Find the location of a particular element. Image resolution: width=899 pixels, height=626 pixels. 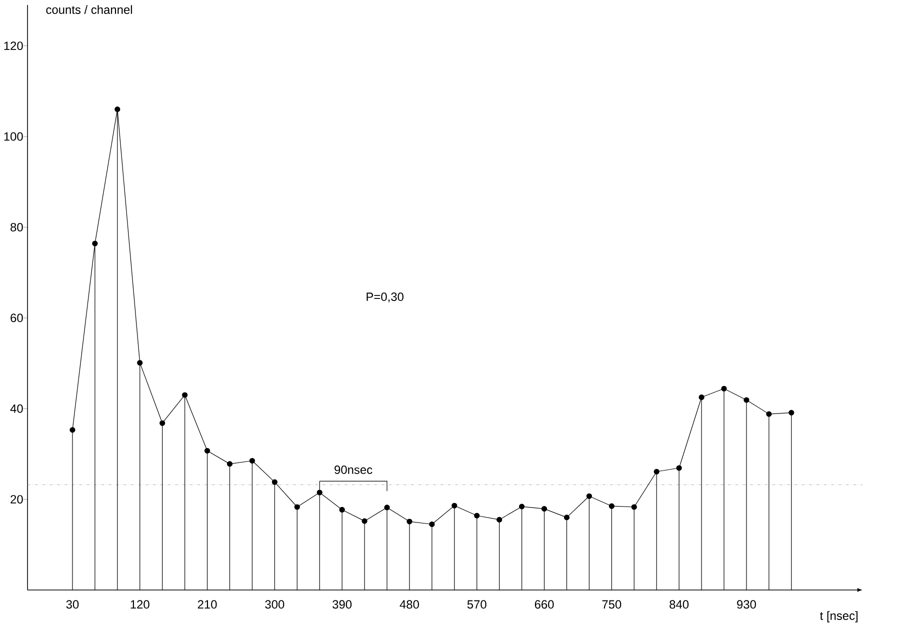

x-tick-label: 930 is located at coordinates (746, 604).